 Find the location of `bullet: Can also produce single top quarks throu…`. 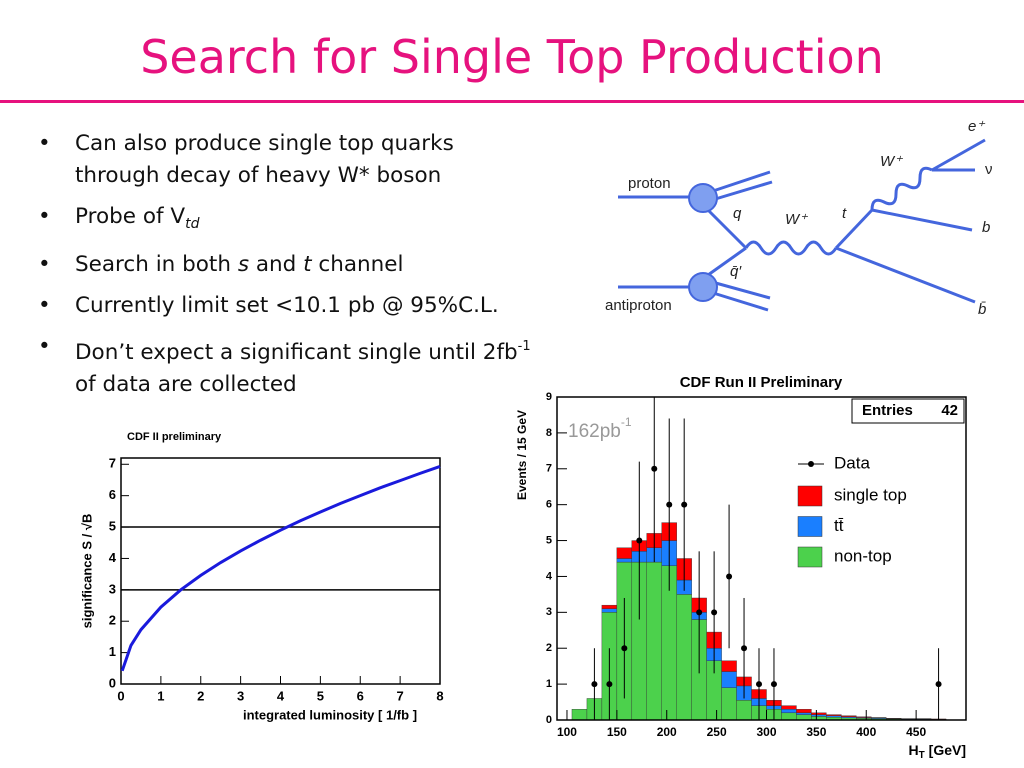

bullet: Can also produce single top quarks throu… is located at coordinates (288, 160).